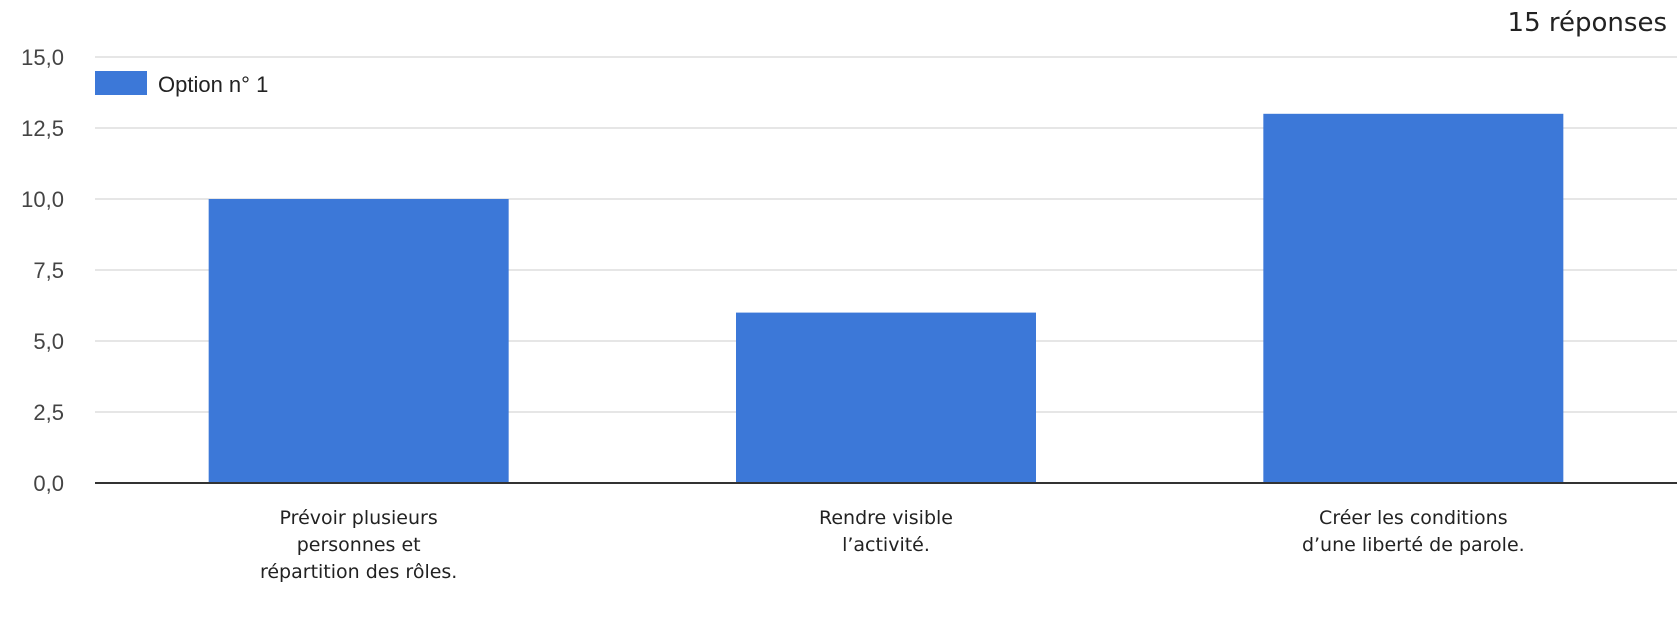  I want to click on y-axis-ticks: 0,0 2,5 5,0 7,5 10,0 12,5 15,0, so click(42, 270).